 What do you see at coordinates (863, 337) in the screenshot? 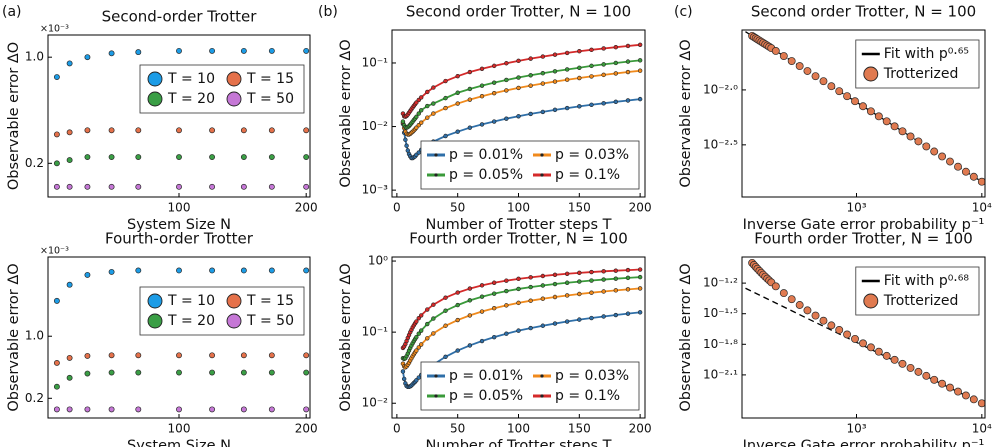
I see `axes-frame` at bounding box center [863, 337].